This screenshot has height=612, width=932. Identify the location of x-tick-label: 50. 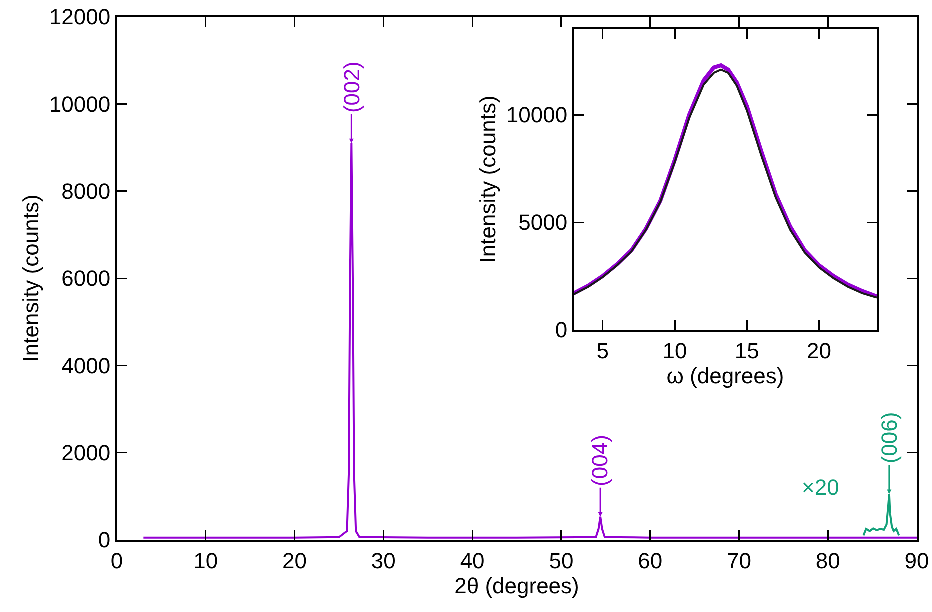
(561, 561).